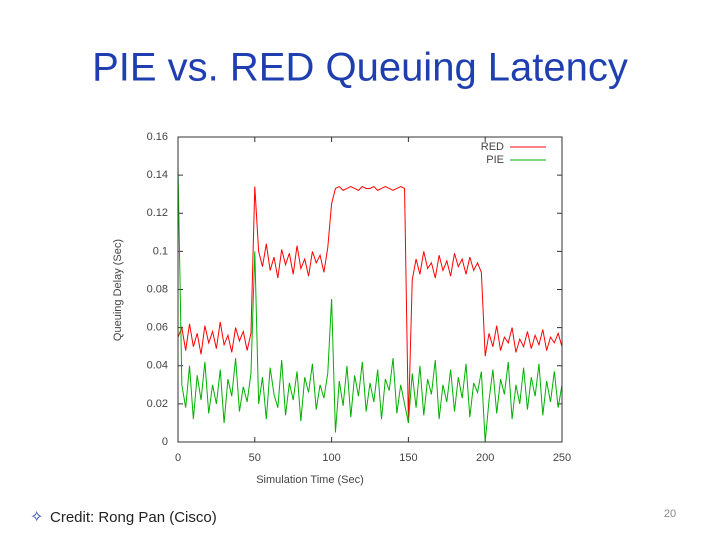 The width and height of the screenshot is (720, 540). Describe the element at coordinates (157, 137) in the screenshot. I see `y-tick-label: 0.16` at that location.